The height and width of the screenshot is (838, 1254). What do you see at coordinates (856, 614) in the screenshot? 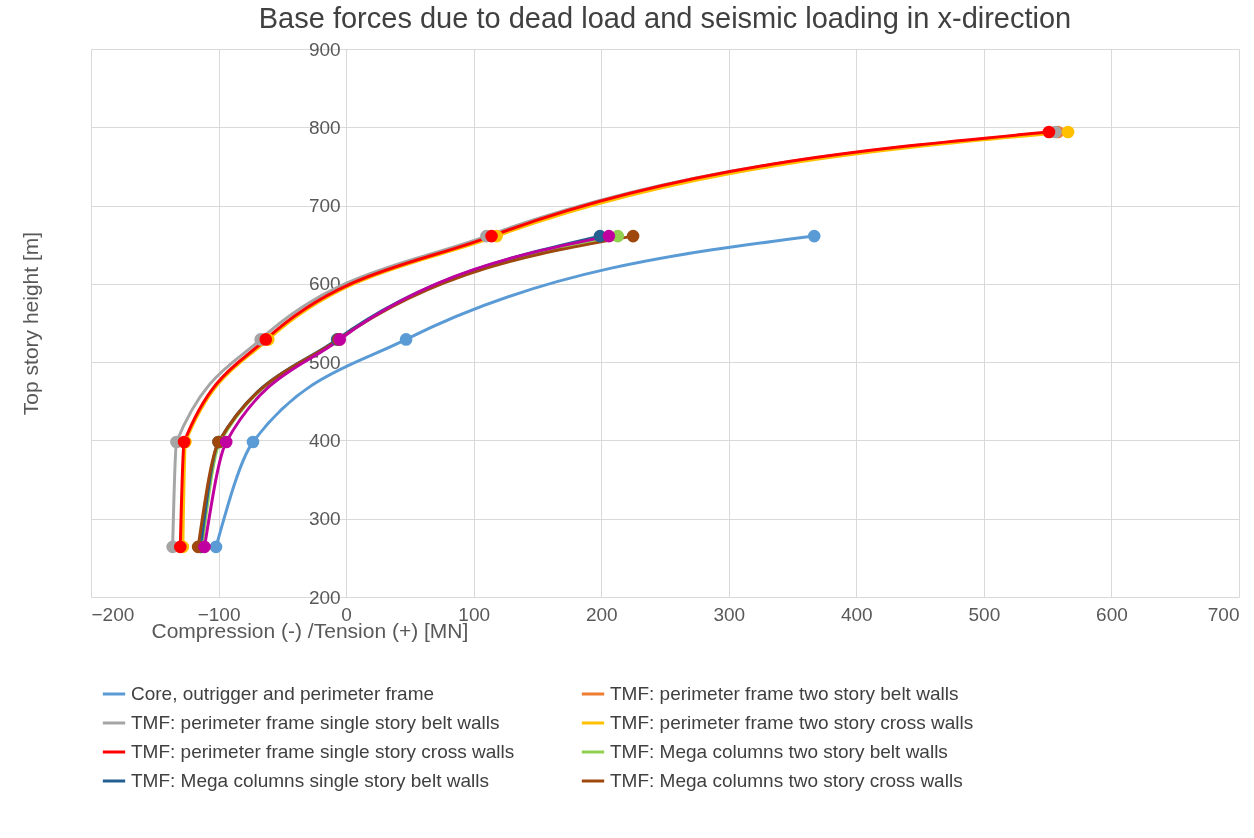
I see `x-tick-label: 400` at bounding box center [856, 614].